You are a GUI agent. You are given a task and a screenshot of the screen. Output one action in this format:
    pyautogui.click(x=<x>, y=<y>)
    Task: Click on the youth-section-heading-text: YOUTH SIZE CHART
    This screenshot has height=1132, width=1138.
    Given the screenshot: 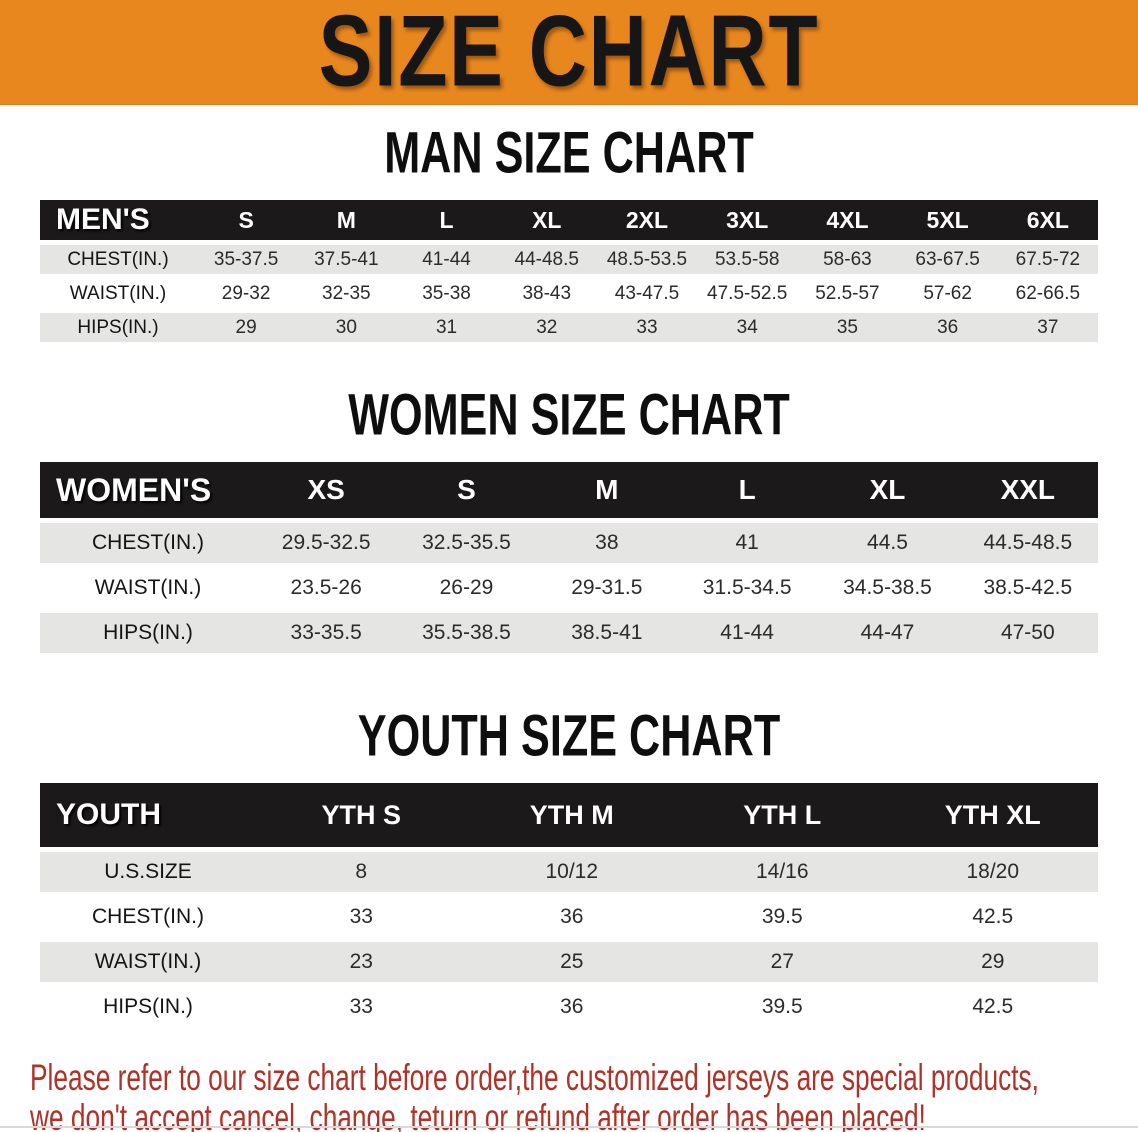 What is the action you would take?
    pyautogui.click(x=569, y=736)
    